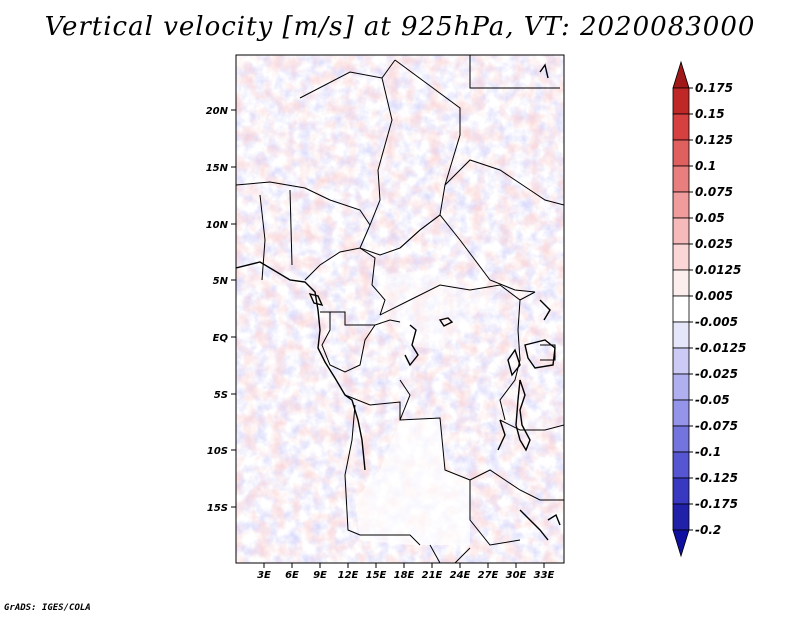 This screenshot has width=800, height=618. What do you see at coordinates (47, 608) in the screenshot?
I see `grads-credit: GrADS: IGES/COLA` at bounding box center [47, 608].